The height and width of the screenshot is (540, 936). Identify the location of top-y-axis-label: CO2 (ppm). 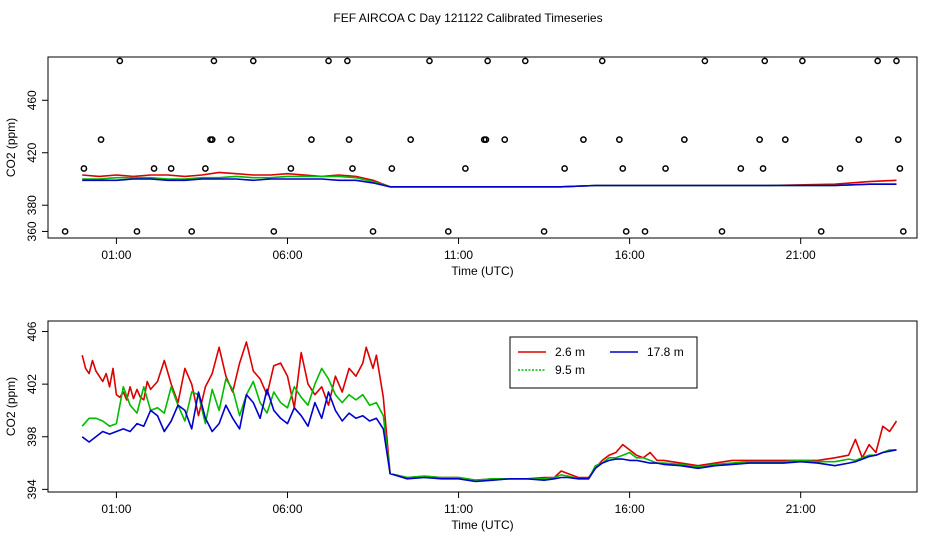
(11, 147).